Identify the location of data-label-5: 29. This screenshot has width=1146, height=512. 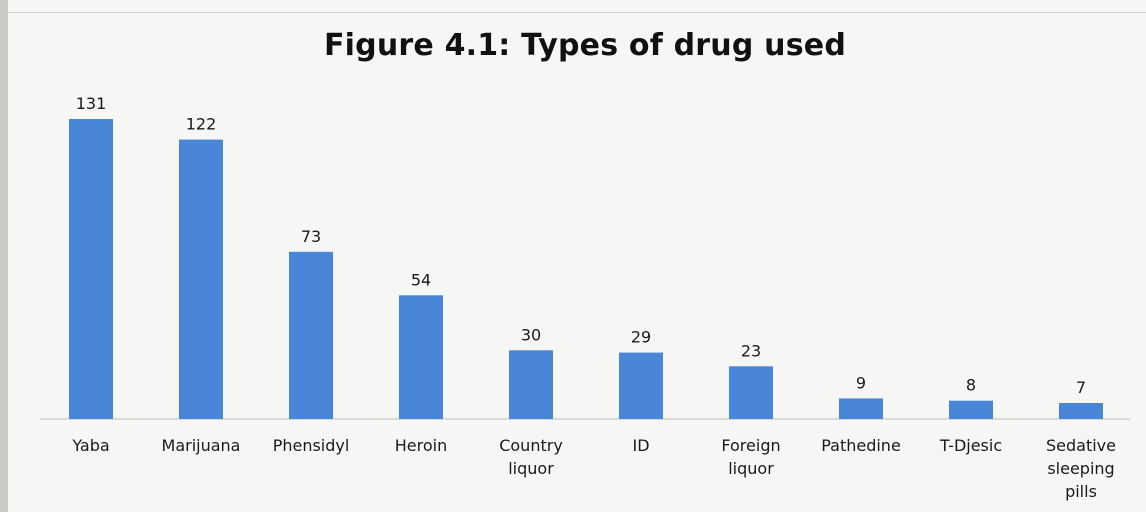
(641, 337).